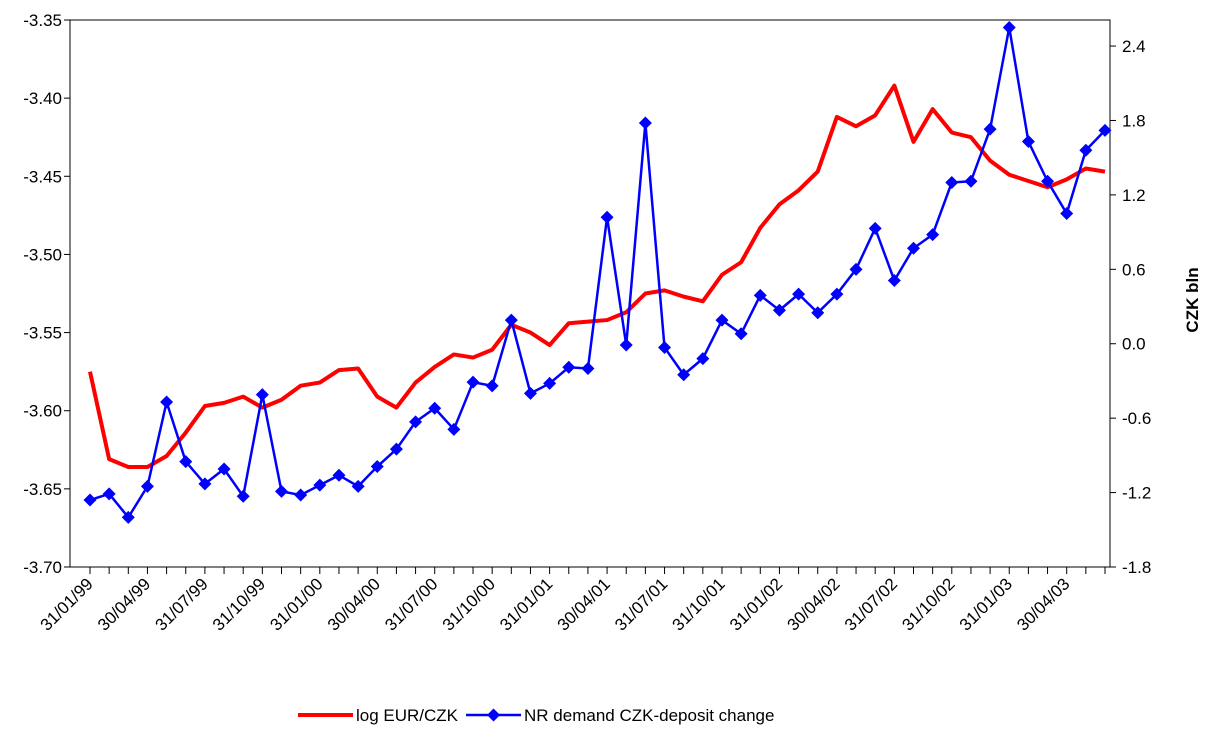 This screenshot has height=744, width=1213. I want to click on x-tick-label: 31/01/02, so click(756, 604).